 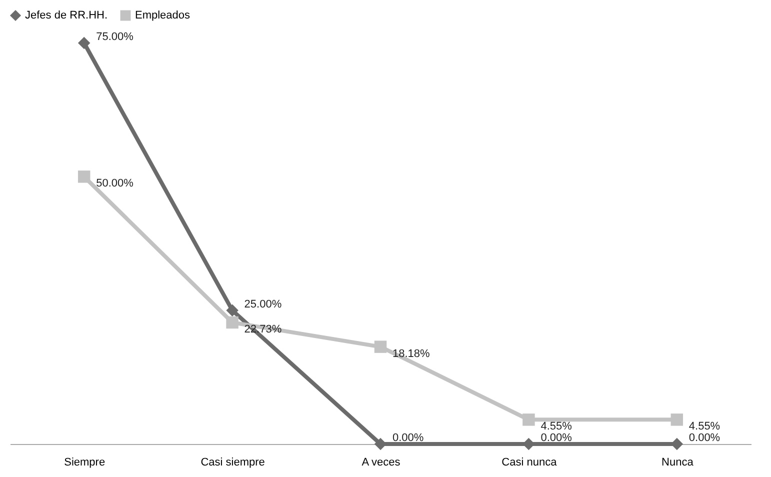 I want to click on data-label: 18.18%, so click(x=411, y=354).